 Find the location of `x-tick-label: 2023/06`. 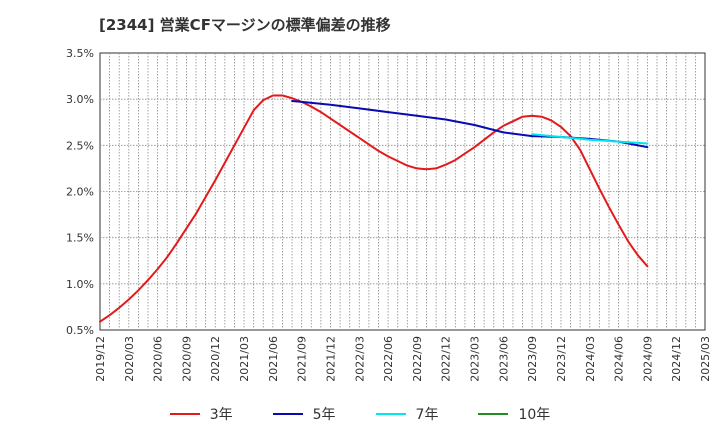

x-tick-label: 2023/06 is located at coordinates (503, 359).